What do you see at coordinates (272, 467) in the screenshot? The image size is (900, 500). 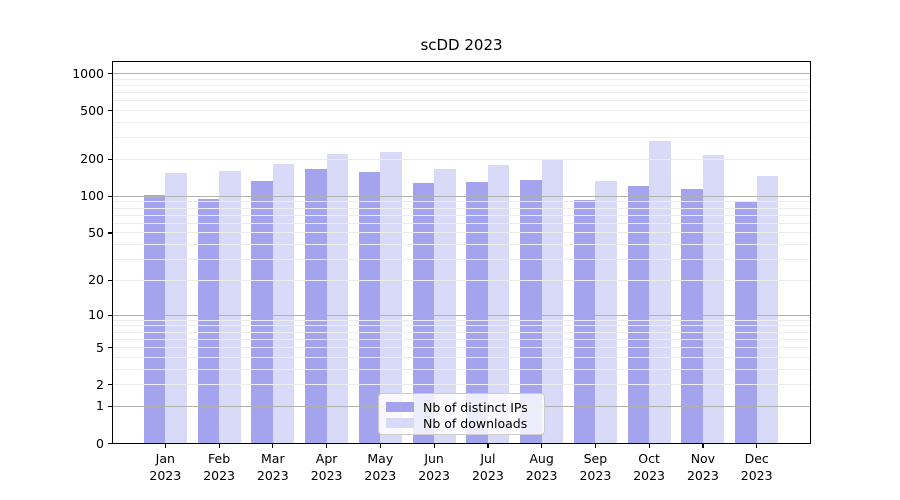 I see `x-tick-label: Mar 2023` at bounding box center [272, 467].